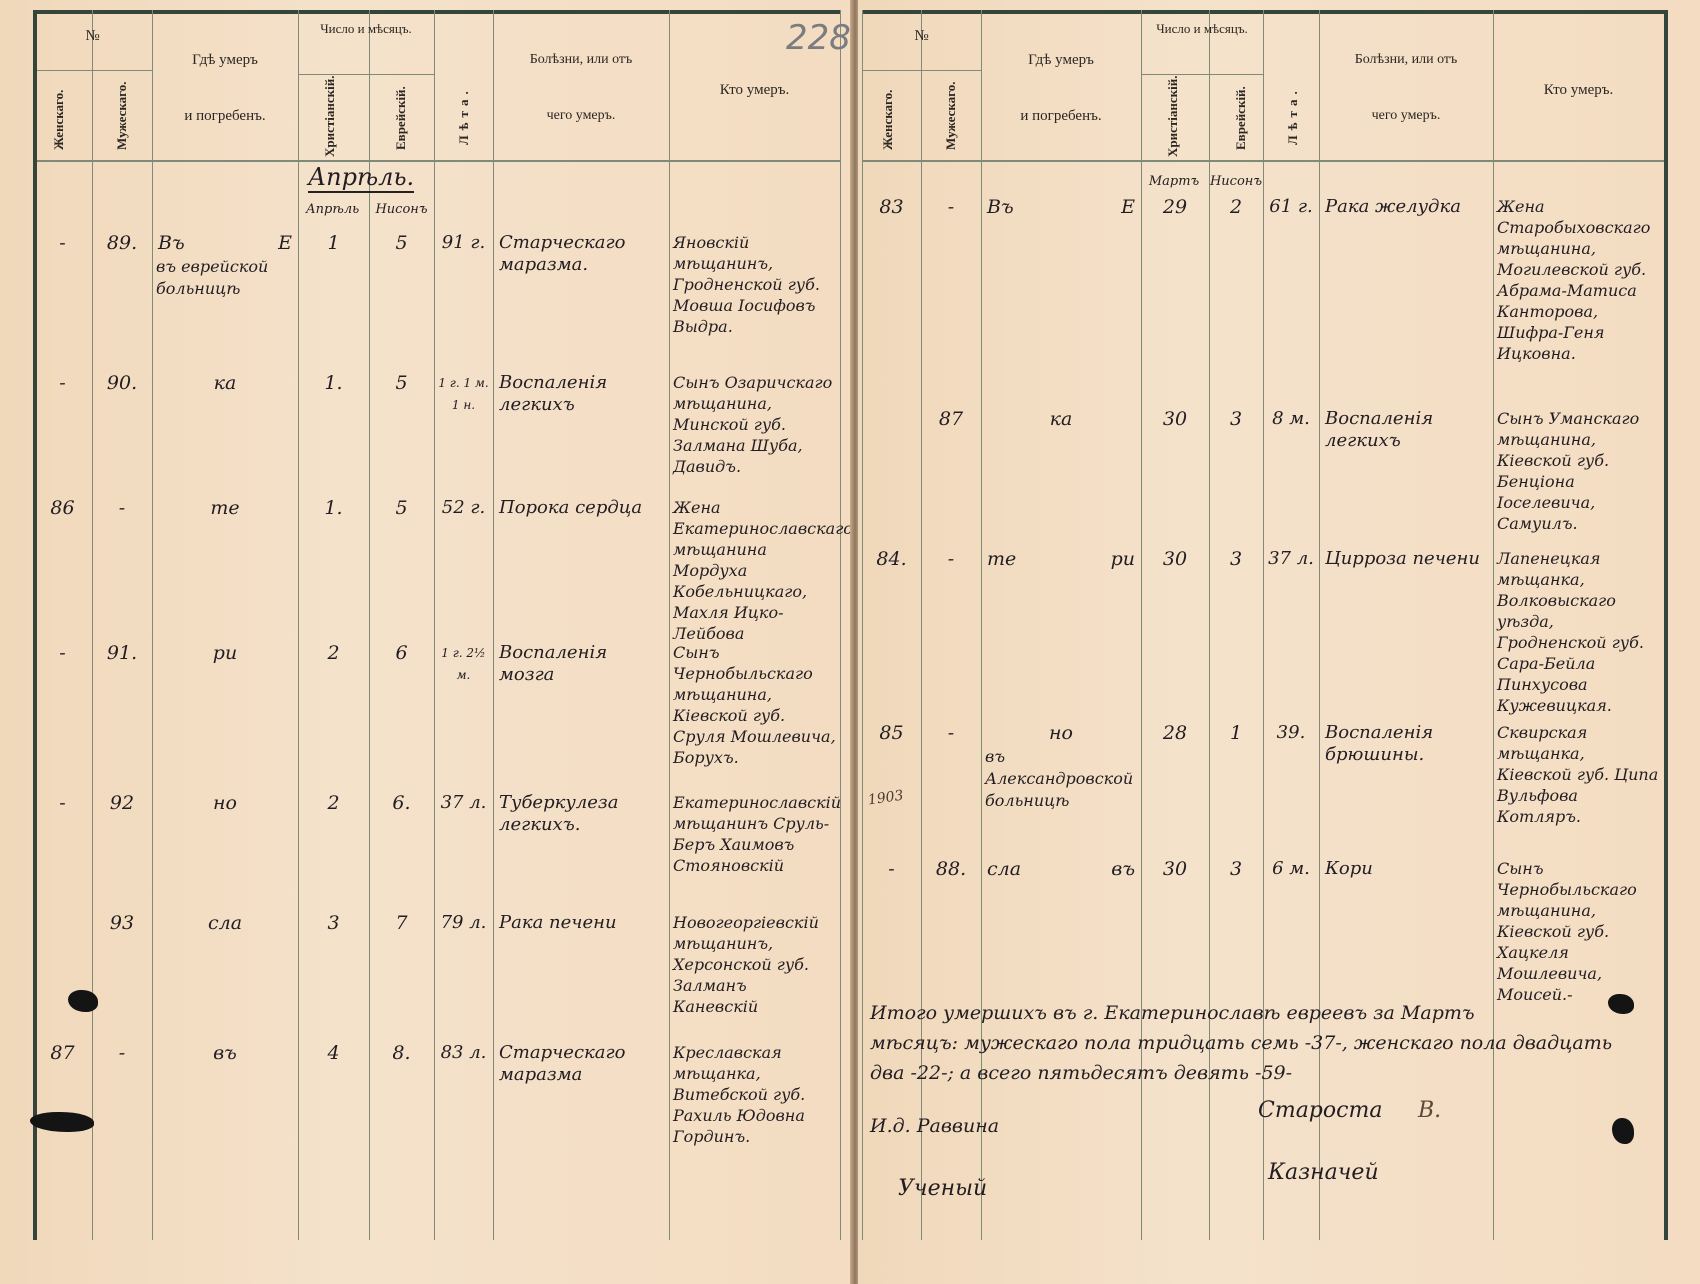  I want to click on place-of-death: сла въ, so click(1061, 869).